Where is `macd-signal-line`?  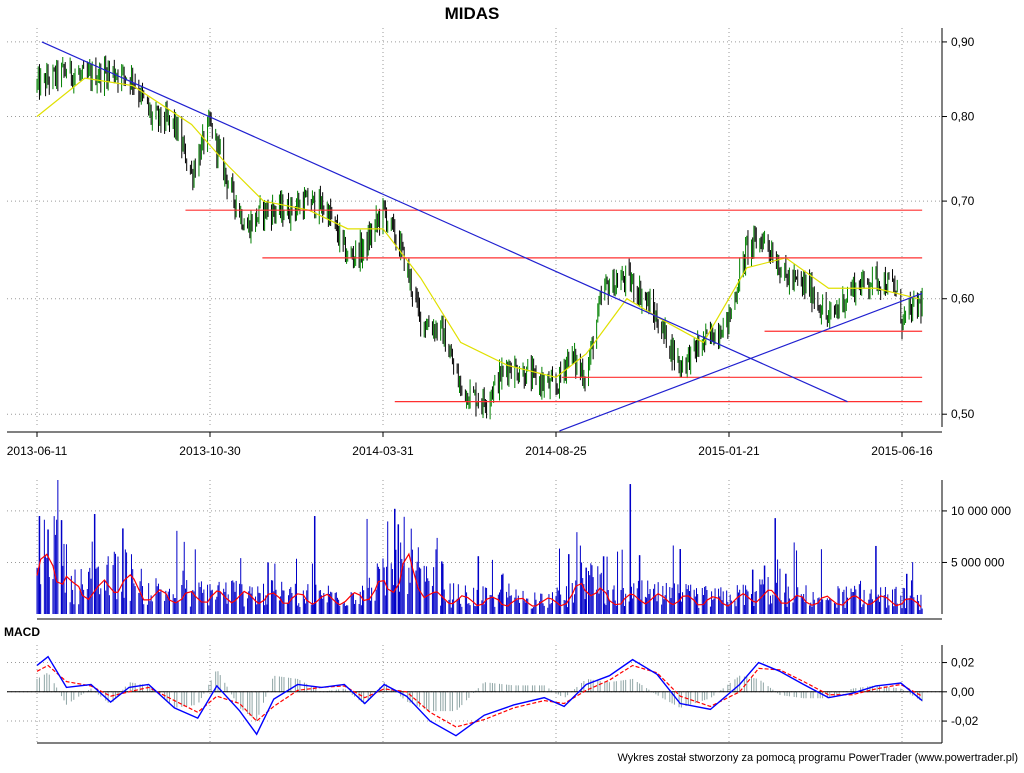
macd-signal-line is located at coordinates (479, 696).